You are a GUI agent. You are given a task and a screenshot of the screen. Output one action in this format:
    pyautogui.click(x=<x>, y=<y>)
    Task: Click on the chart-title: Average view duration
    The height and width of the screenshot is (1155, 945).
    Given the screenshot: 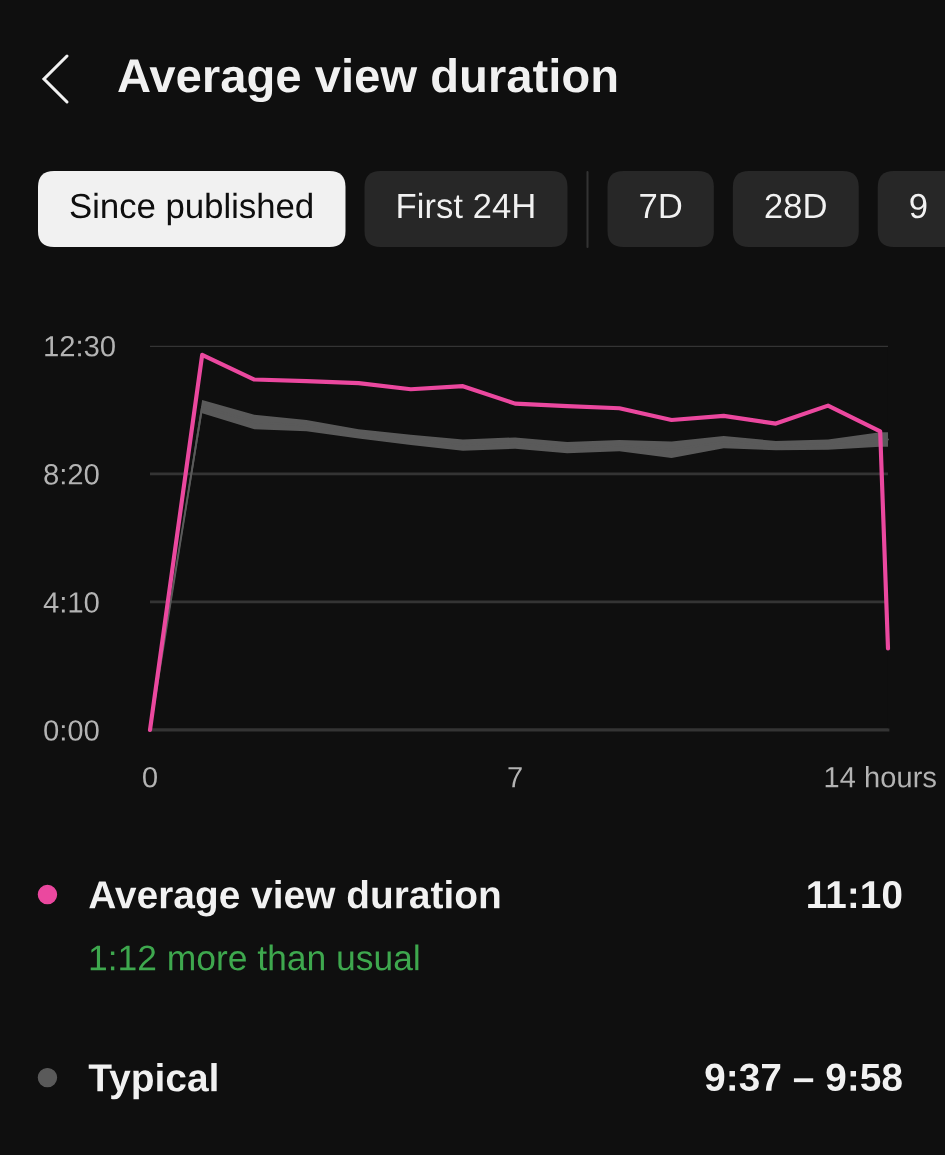 What is the action you would take?
    pyautogui.click(x=367, y=80)
    